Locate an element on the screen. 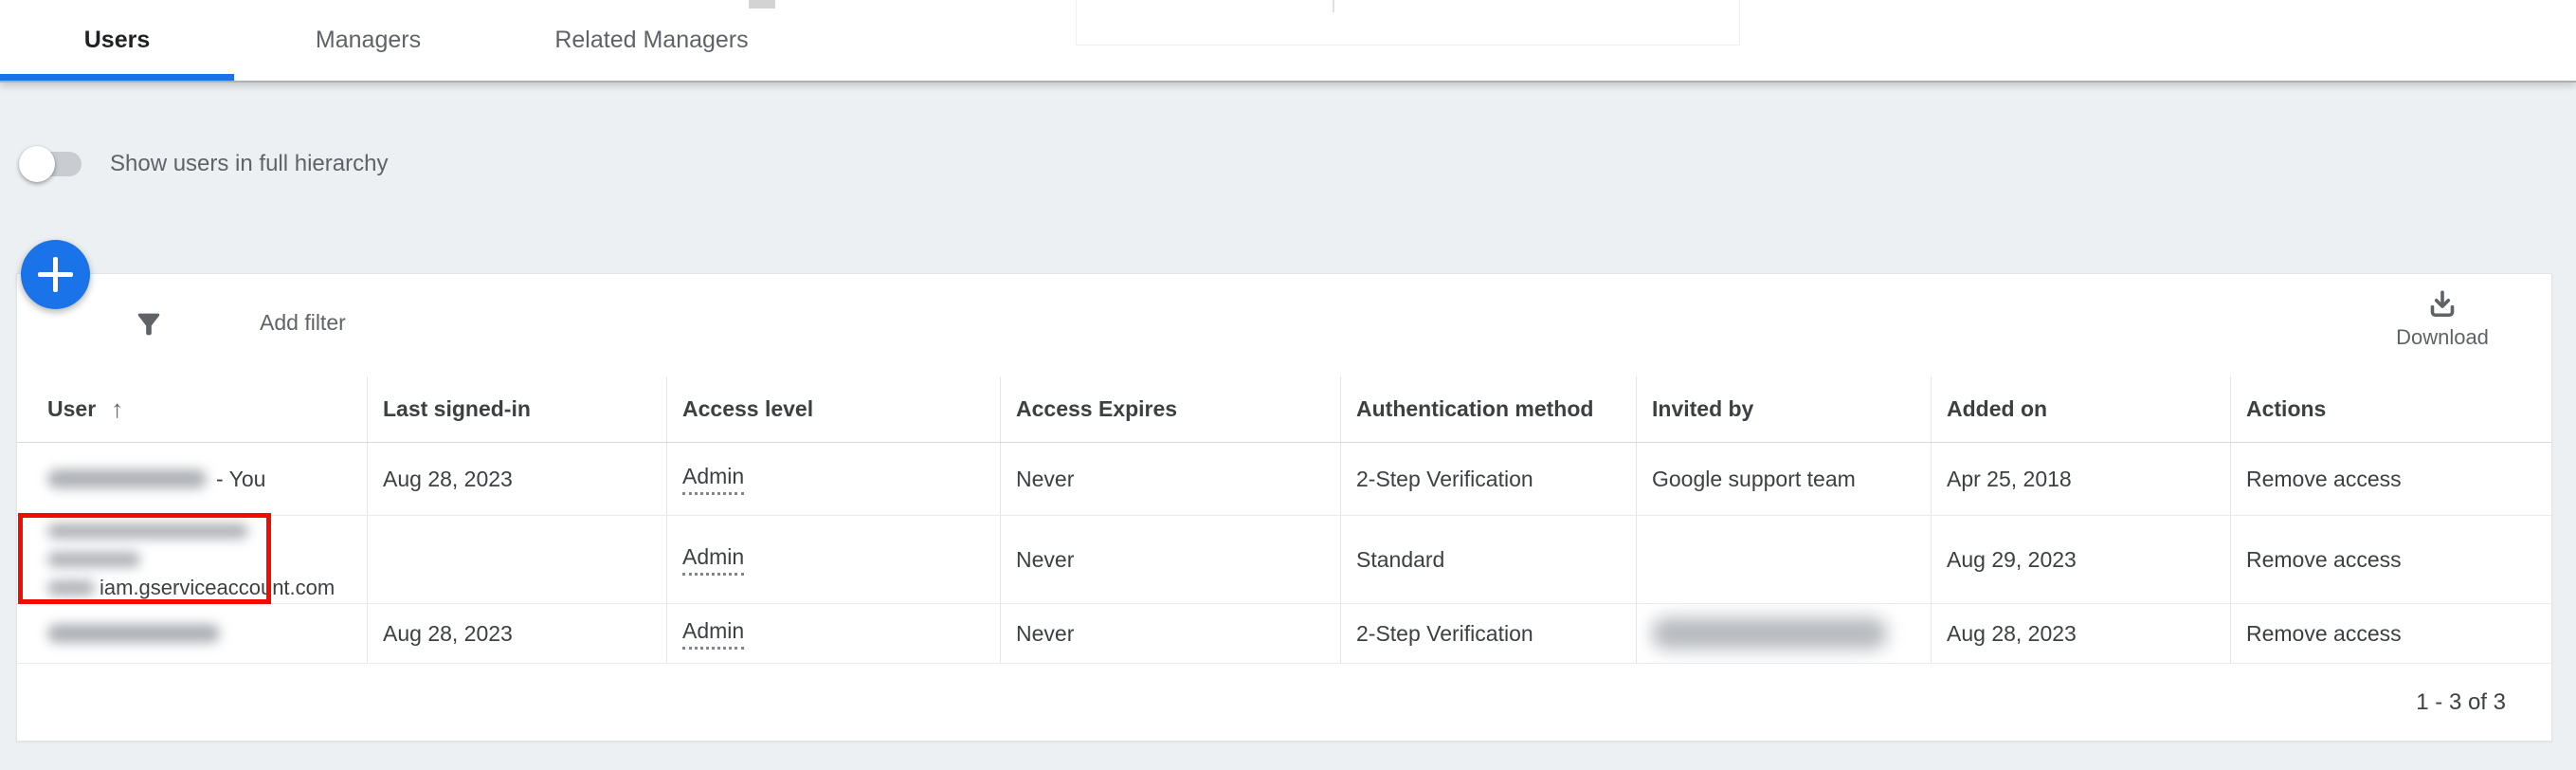 Image resolution: width=2576 pixels, height=770 pixels. column-header-invited-by: Invited by is located at coordinates (1783, 409).